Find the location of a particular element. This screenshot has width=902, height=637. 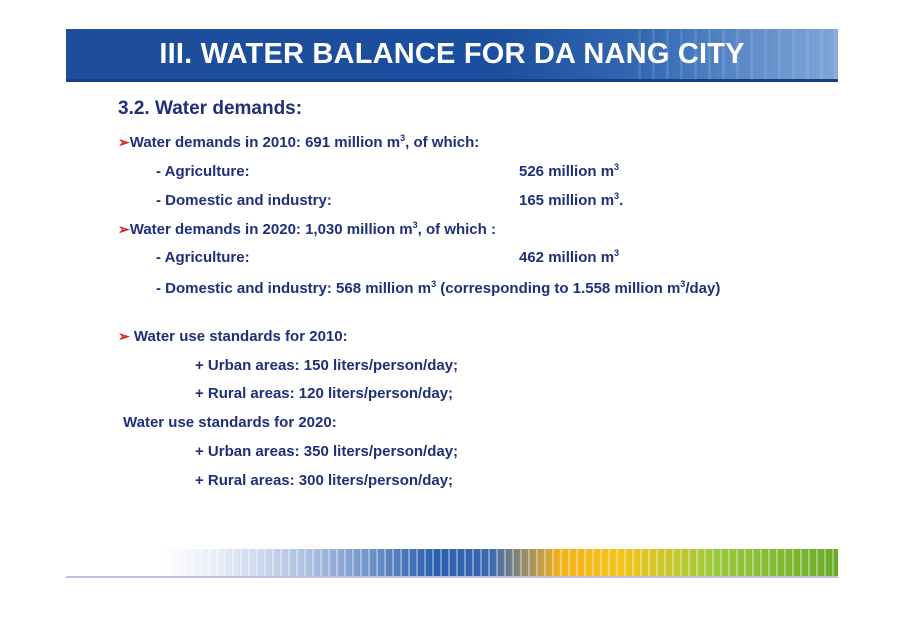

standards-2010-urban: + Urban areas: 150 liters/person/day; is located at coordinates (327, 365).